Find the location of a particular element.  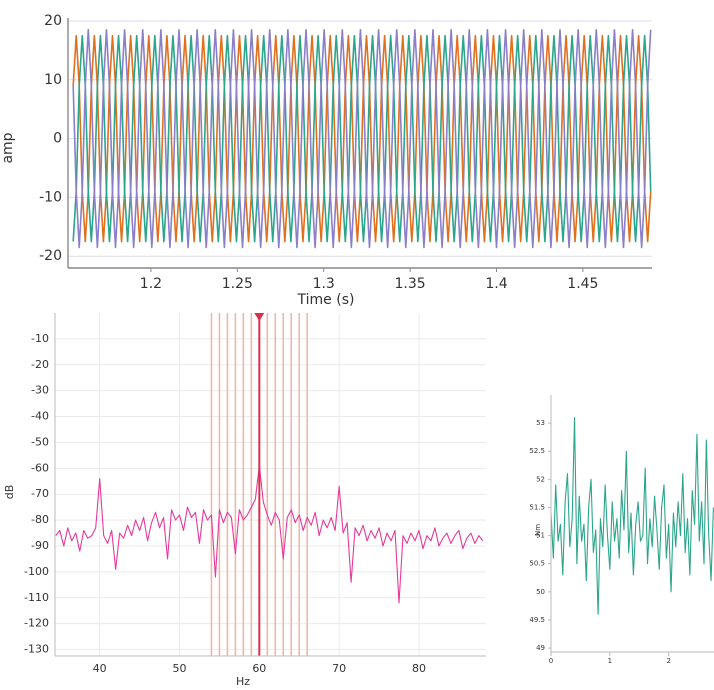

x-tick-label: 50 is located at coordinates (180, 668).